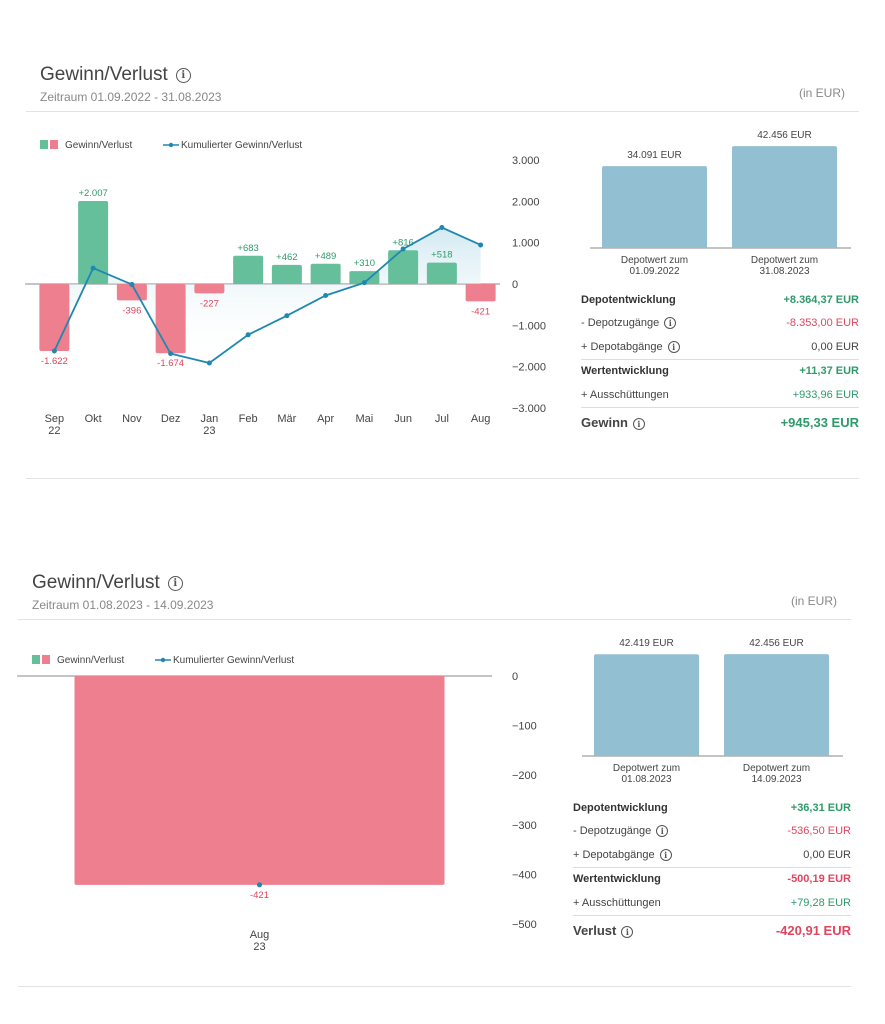 The height and width of the screenshot is (1024, 885). What do you see at coordinates (822, 323) in the screenshot?
I see `summary-row-value: -8.353,00 EUR` at bounding box center [822, 323].